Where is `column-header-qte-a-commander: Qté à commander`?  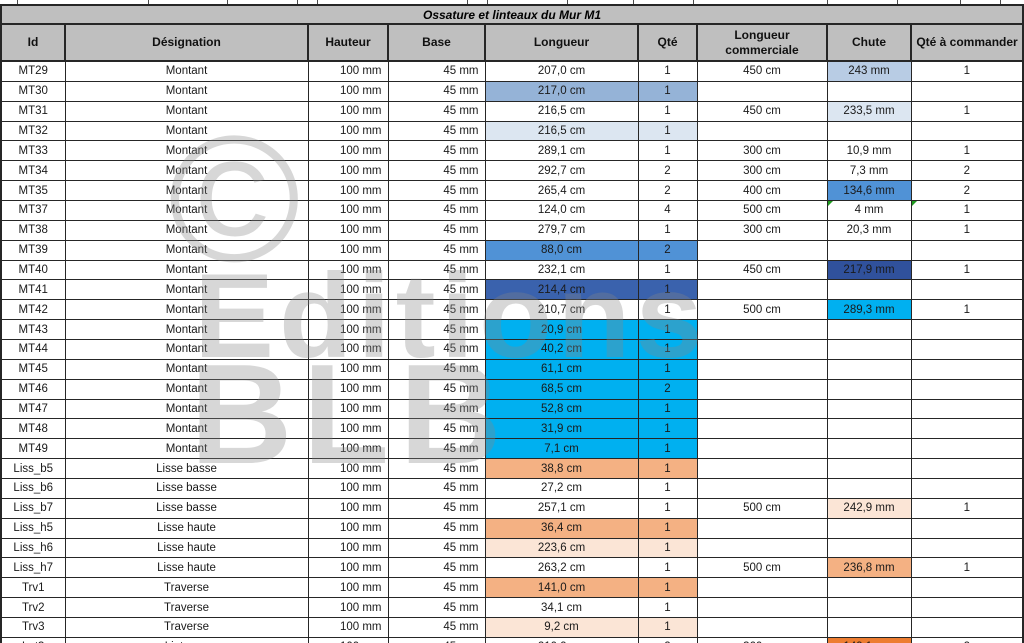 column-header-qte-a-commander: Qté à commander is located at coordinates (966, 42).